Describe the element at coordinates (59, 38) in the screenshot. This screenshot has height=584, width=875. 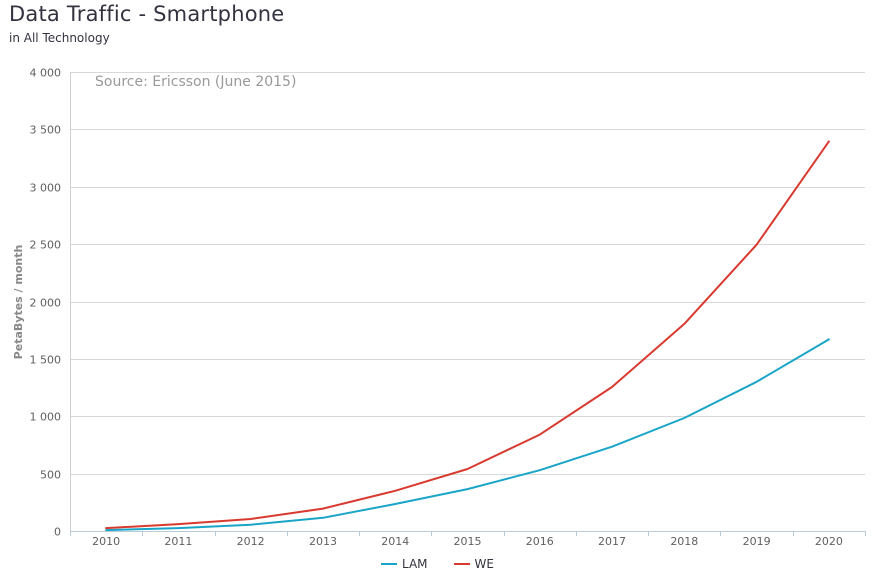
I see `chart-subtitle: in All Technology` at that location.